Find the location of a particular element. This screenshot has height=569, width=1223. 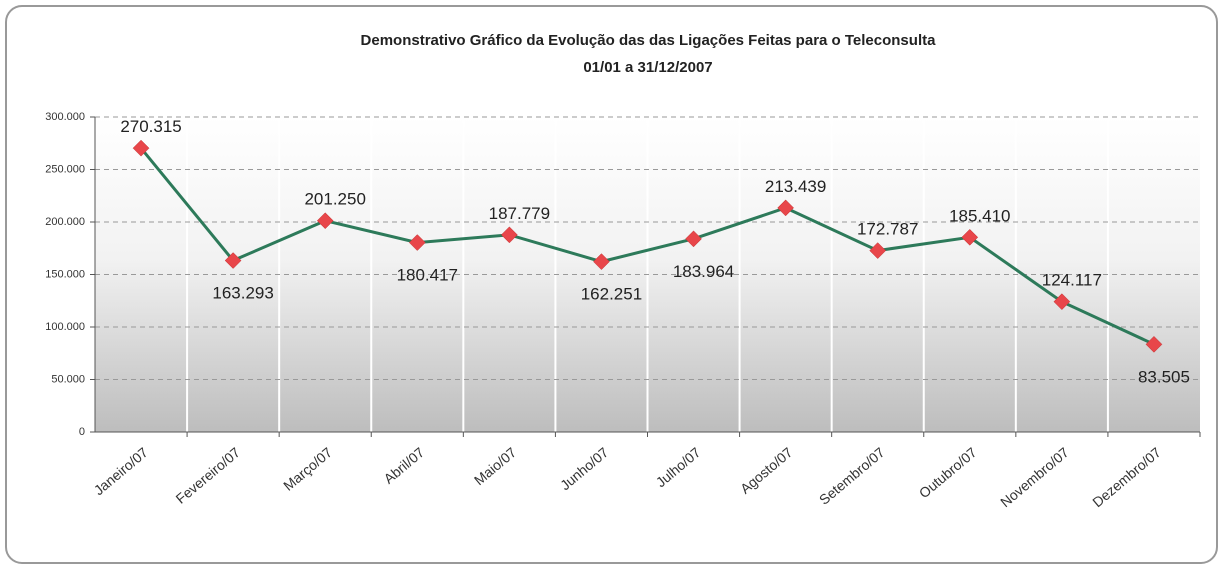

data-label: 213.439 is located at coordinates (795, 186).